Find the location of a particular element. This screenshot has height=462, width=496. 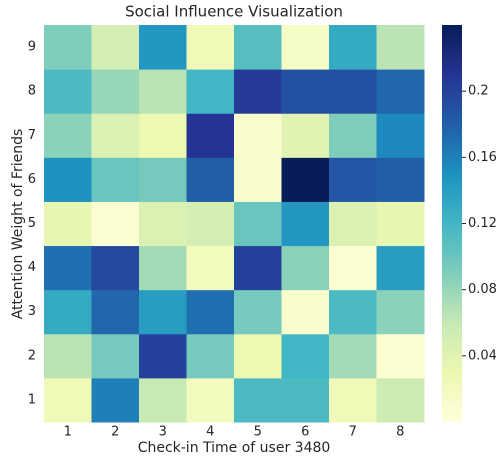

y-tick-label: 8 is located at coordinates (32, 91).